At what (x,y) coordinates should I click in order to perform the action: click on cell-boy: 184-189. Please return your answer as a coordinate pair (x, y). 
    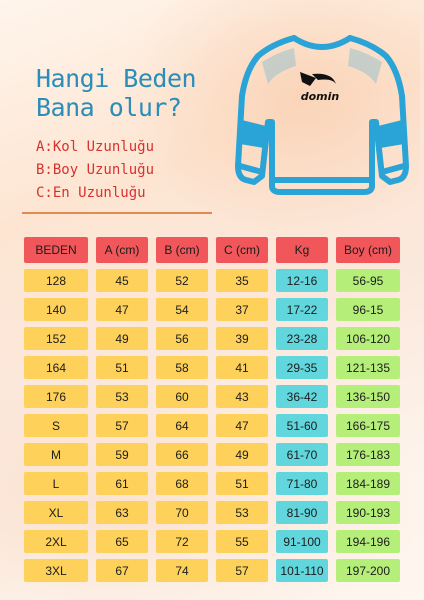
    Looking at the image, I should click on (368, 483).